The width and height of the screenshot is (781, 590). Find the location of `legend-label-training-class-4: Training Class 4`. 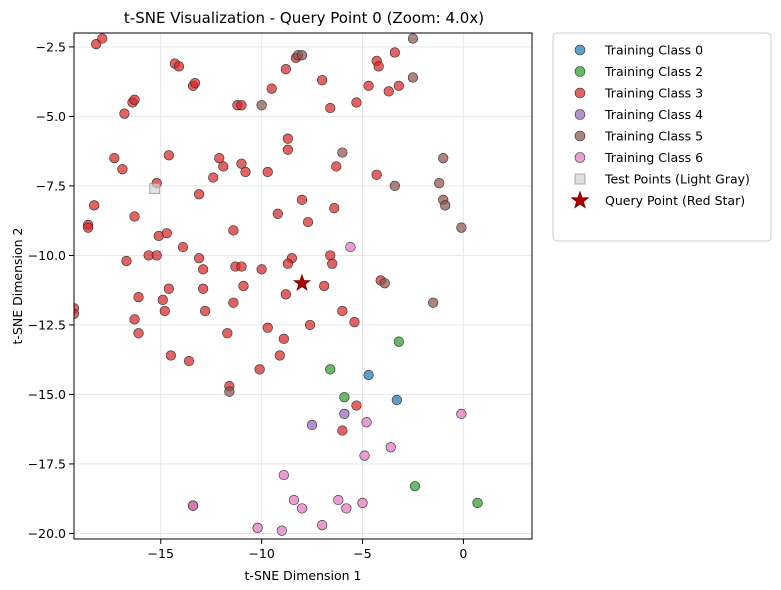

legend-label-training-class-4: Training Class 4 is located at coordinates (653, 114).